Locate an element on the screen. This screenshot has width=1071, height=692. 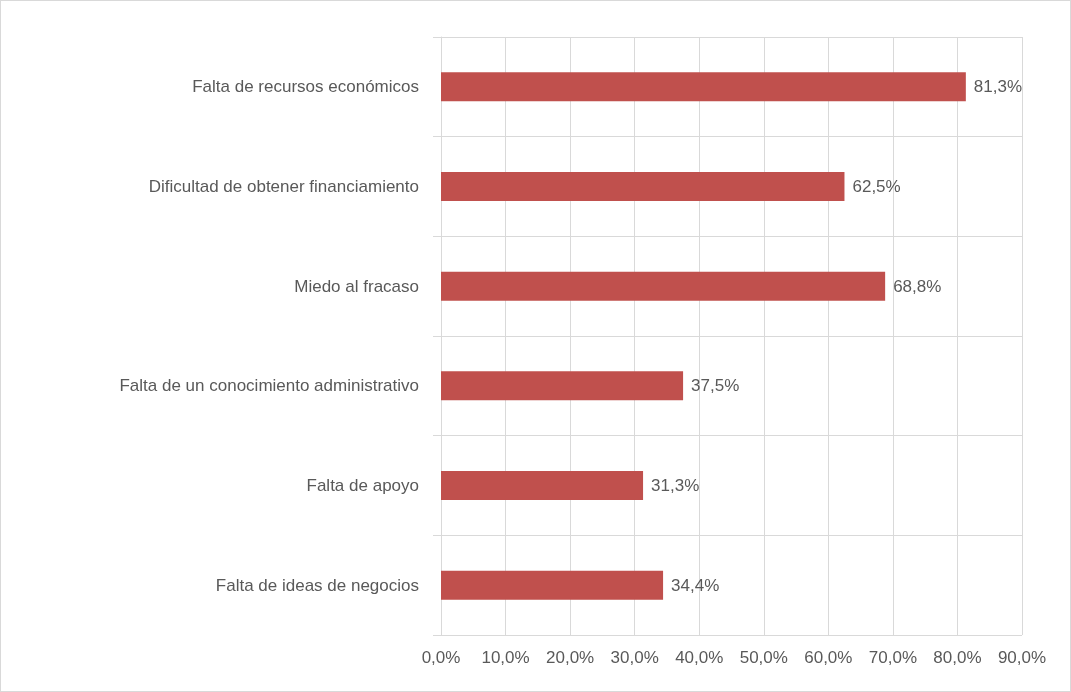
y-tick-label: Falta de ideas de negocios is located at coordinates (317, 585).